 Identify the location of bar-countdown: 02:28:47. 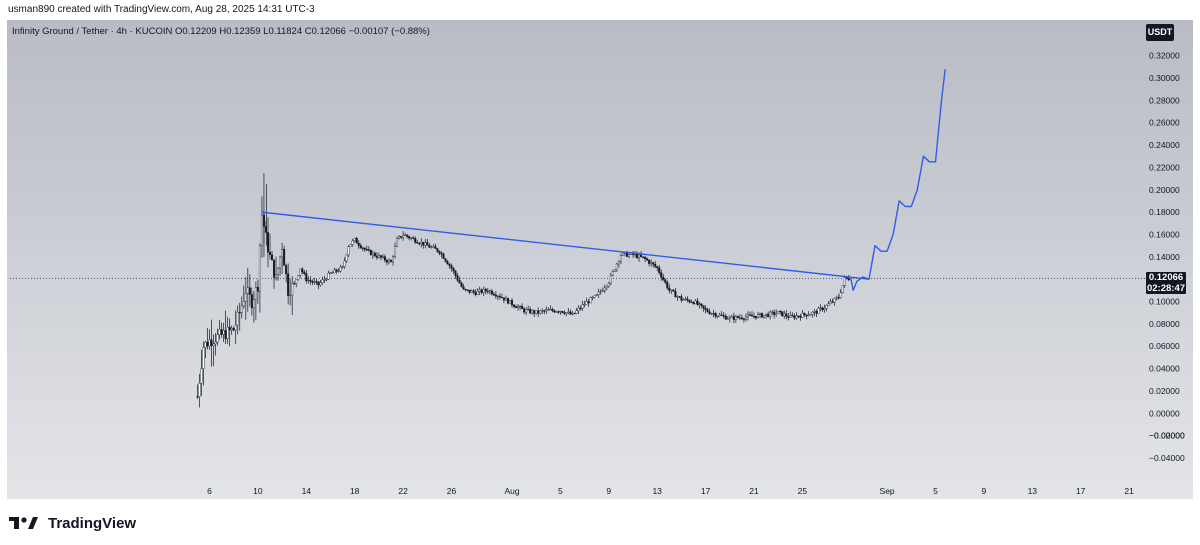
(1166, 288).